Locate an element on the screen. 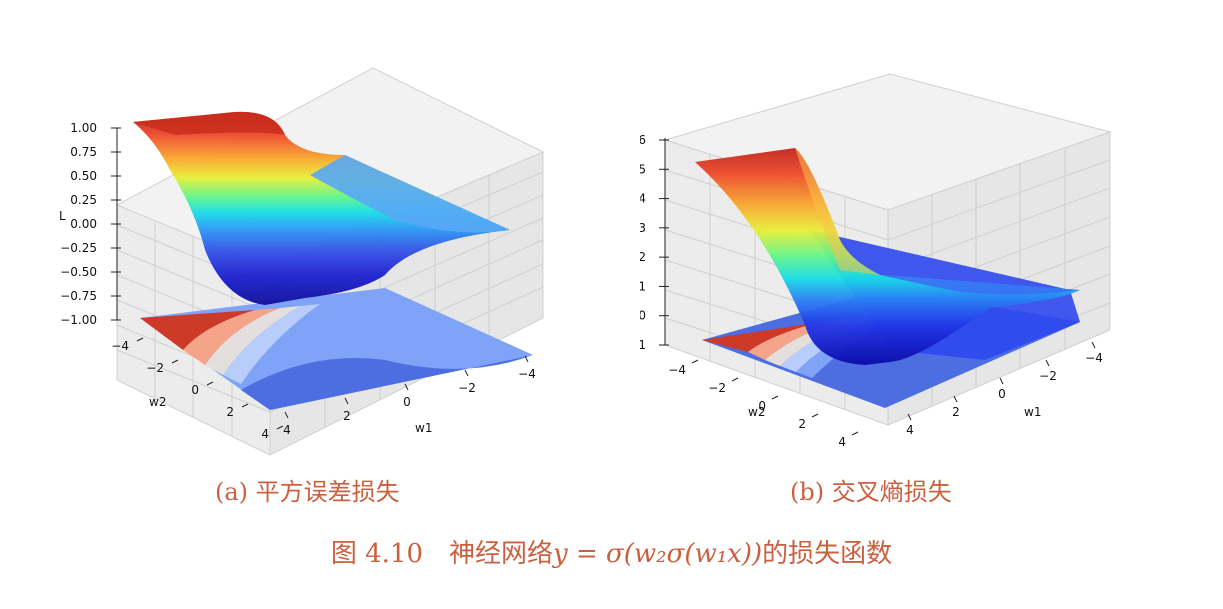 The height and width of the screenshot is (609, 1223). z-tick-label-b: 3 is located at coordinates (643, 228).